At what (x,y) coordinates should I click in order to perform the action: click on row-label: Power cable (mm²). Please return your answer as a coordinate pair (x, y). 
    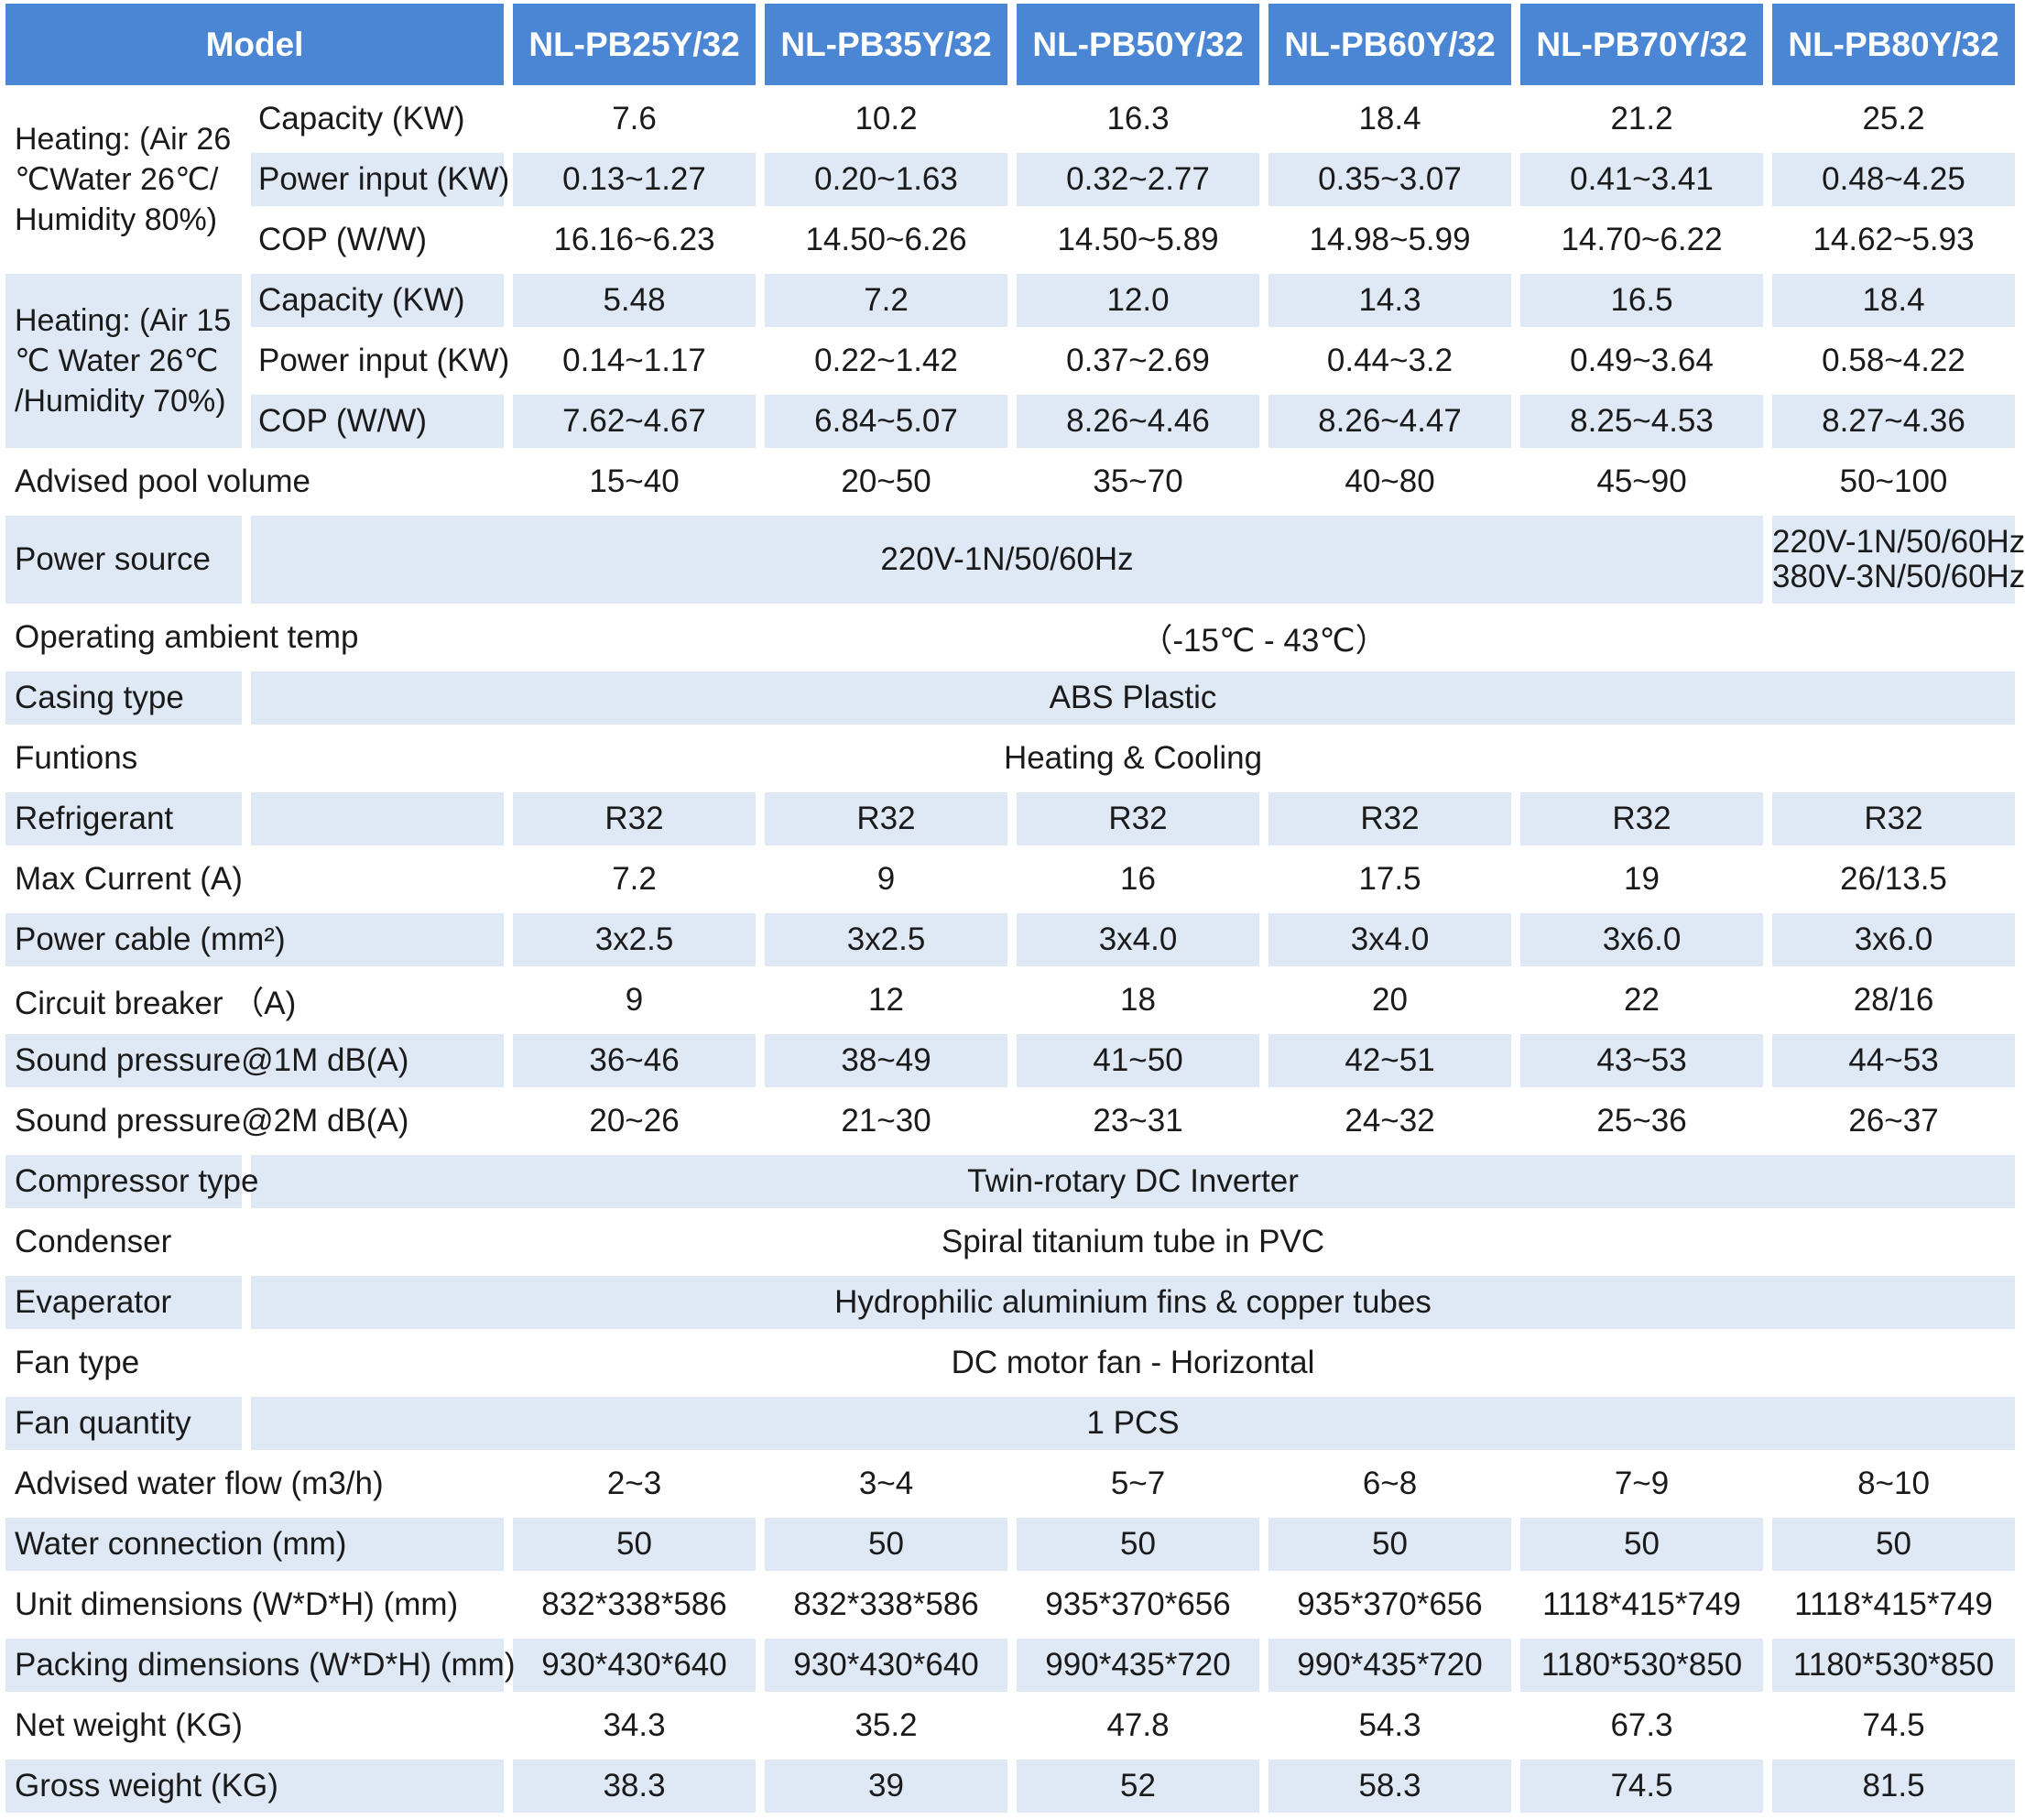
    Looking at the image, I should click on (255, 939).